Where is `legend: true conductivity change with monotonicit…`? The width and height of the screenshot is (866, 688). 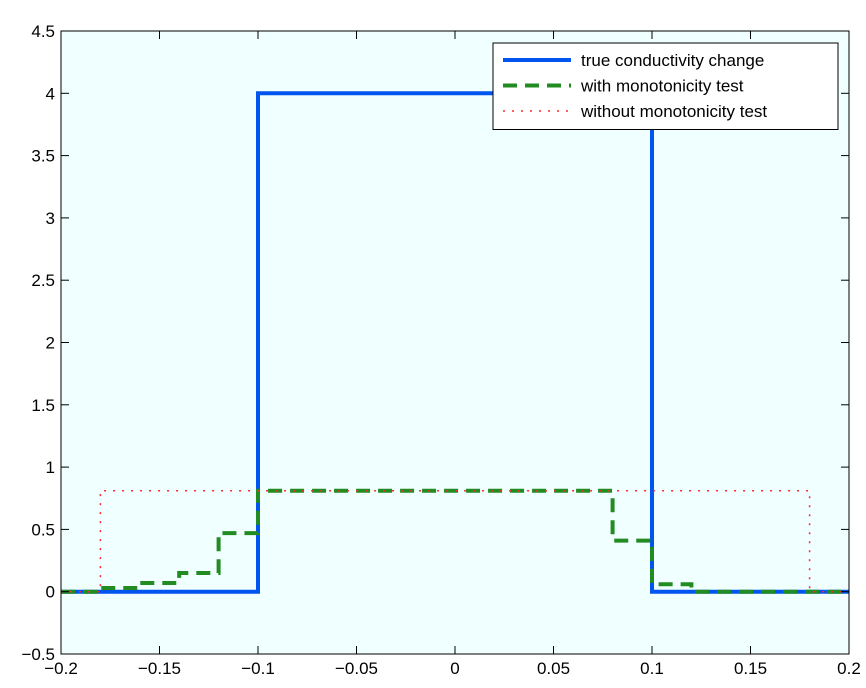
legend: true conductivity change with monotonicit… is located at coordinates (665, 86).